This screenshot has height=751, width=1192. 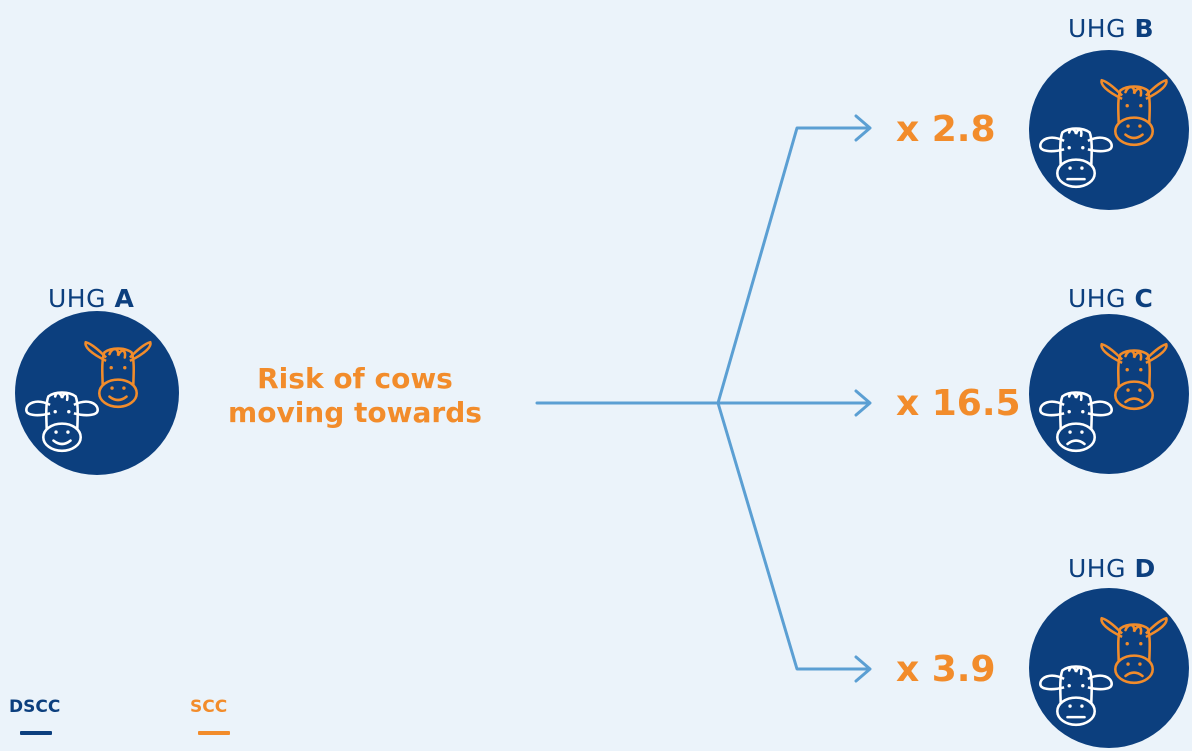 I want to click on legend-dscc-line, so click(x=36, y=733).